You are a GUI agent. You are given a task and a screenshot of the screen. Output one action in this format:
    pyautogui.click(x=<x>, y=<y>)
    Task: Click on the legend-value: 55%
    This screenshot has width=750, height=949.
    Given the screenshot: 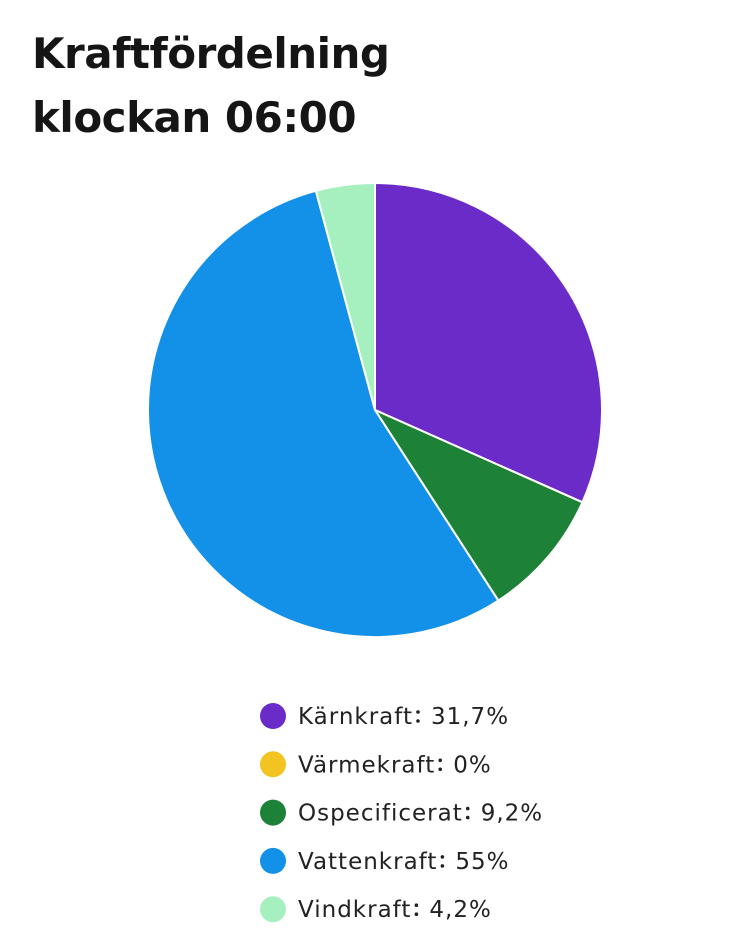 What is the action you would take?
    pyautogui.click(x=482, y=861)
    